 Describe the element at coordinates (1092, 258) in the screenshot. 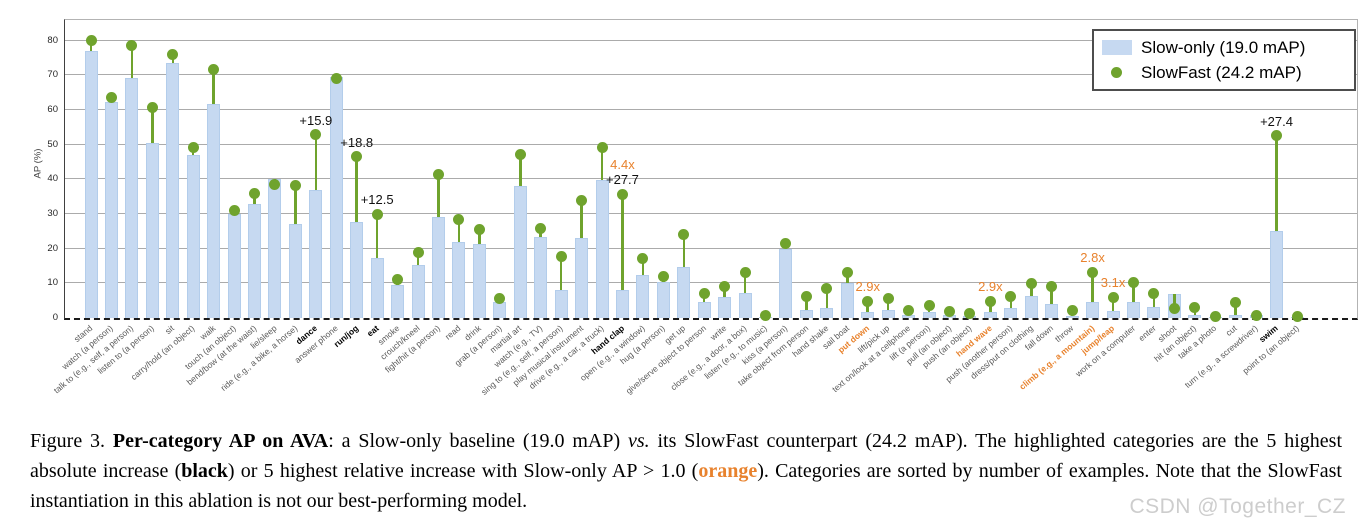

I see `annotation-label: 2.8x` at that location.